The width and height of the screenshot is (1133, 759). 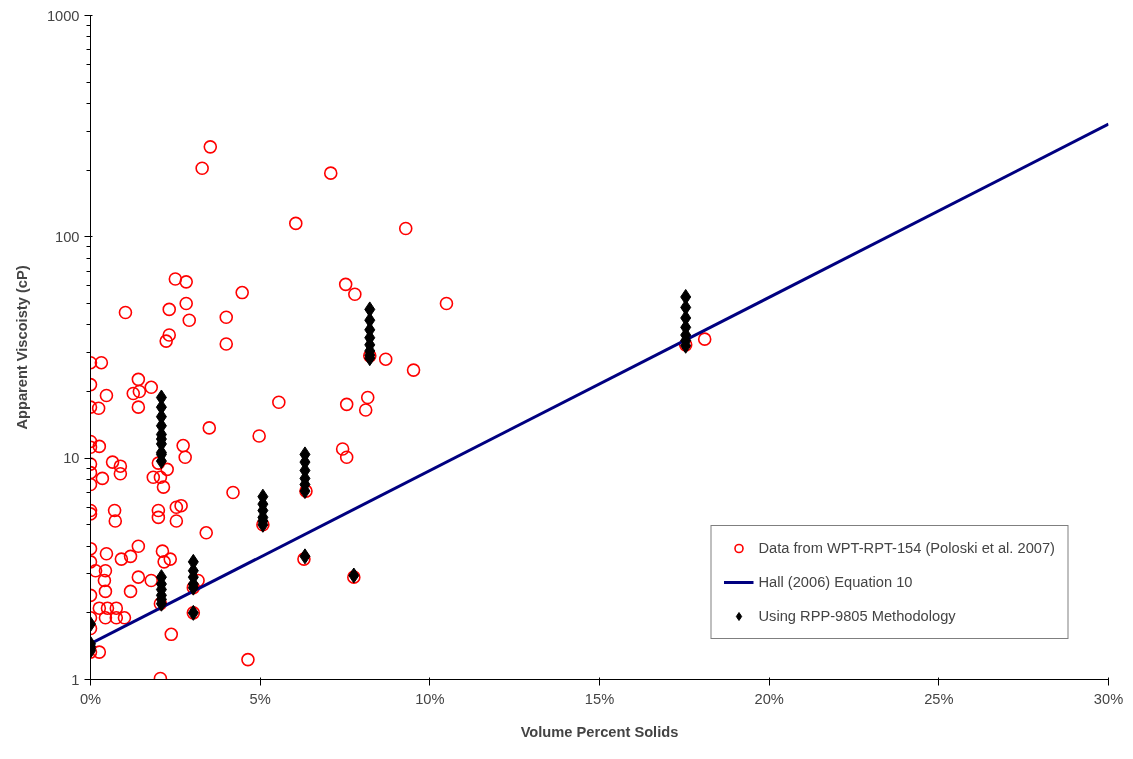 I want to click on legend-label: Data from WPT-RPT-154 (Poloski et al. 2007), so click(x=906, y=548).